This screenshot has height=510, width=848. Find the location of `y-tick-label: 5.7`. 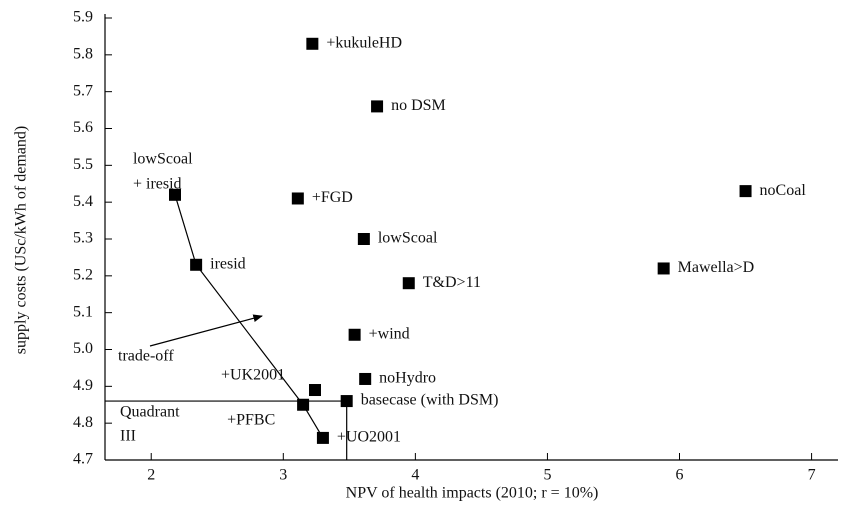

y-tick-label: 5.7 is located at coordinates (83, 90).